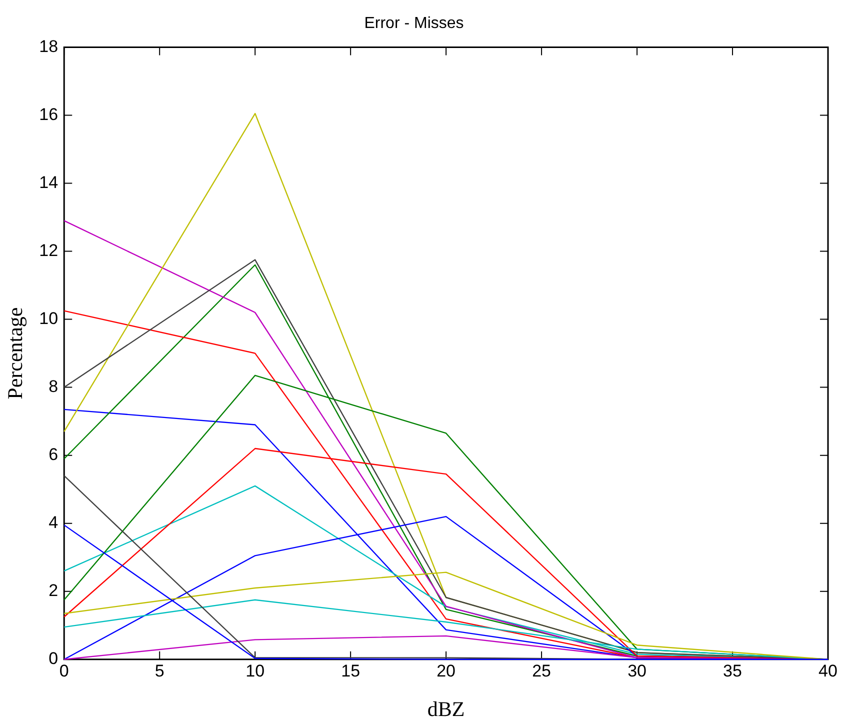  Describe the element at coordinates (414, 23) in the screenshot. I see `chart-title: Error - Misses` at that location.